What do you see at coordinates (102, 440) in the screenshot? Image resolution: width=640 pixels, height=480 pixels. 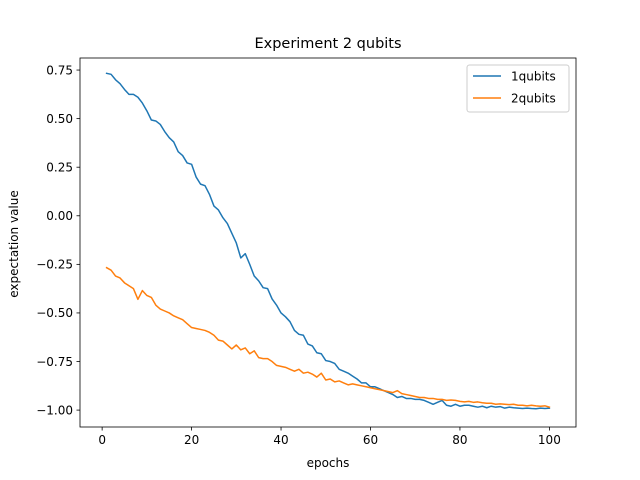 I see `x-tick-label: 0` at bounding box center [102, 440].